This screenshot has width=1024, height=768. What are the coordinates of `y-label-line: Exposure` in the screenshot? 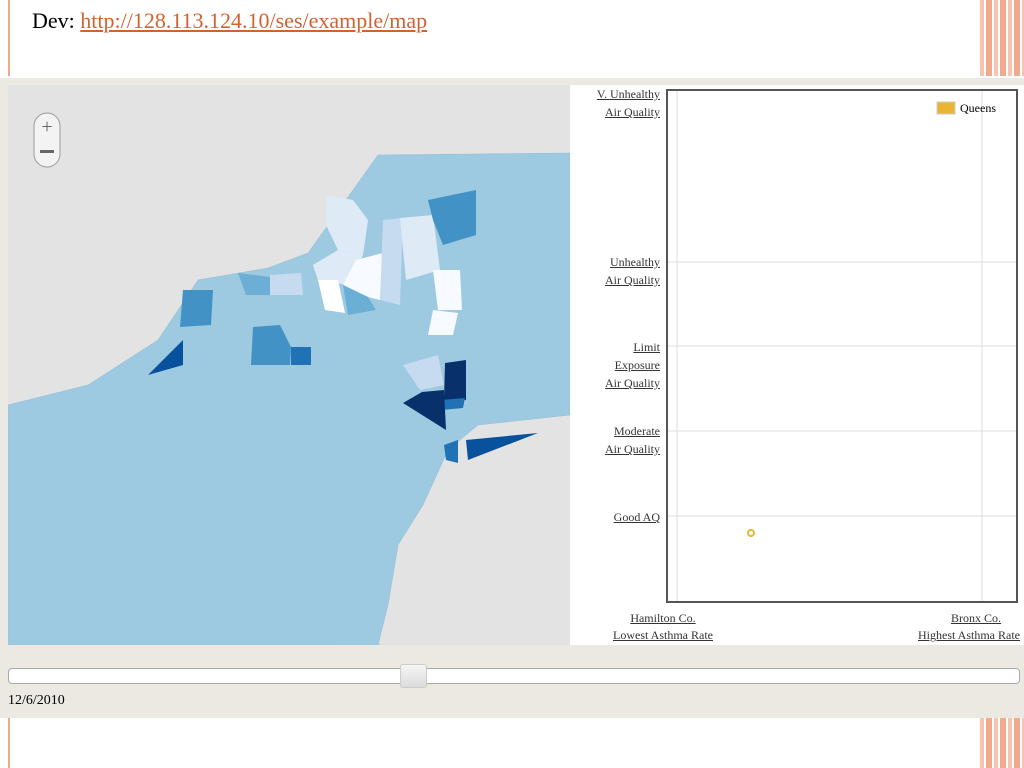 It's located at (637, 365).